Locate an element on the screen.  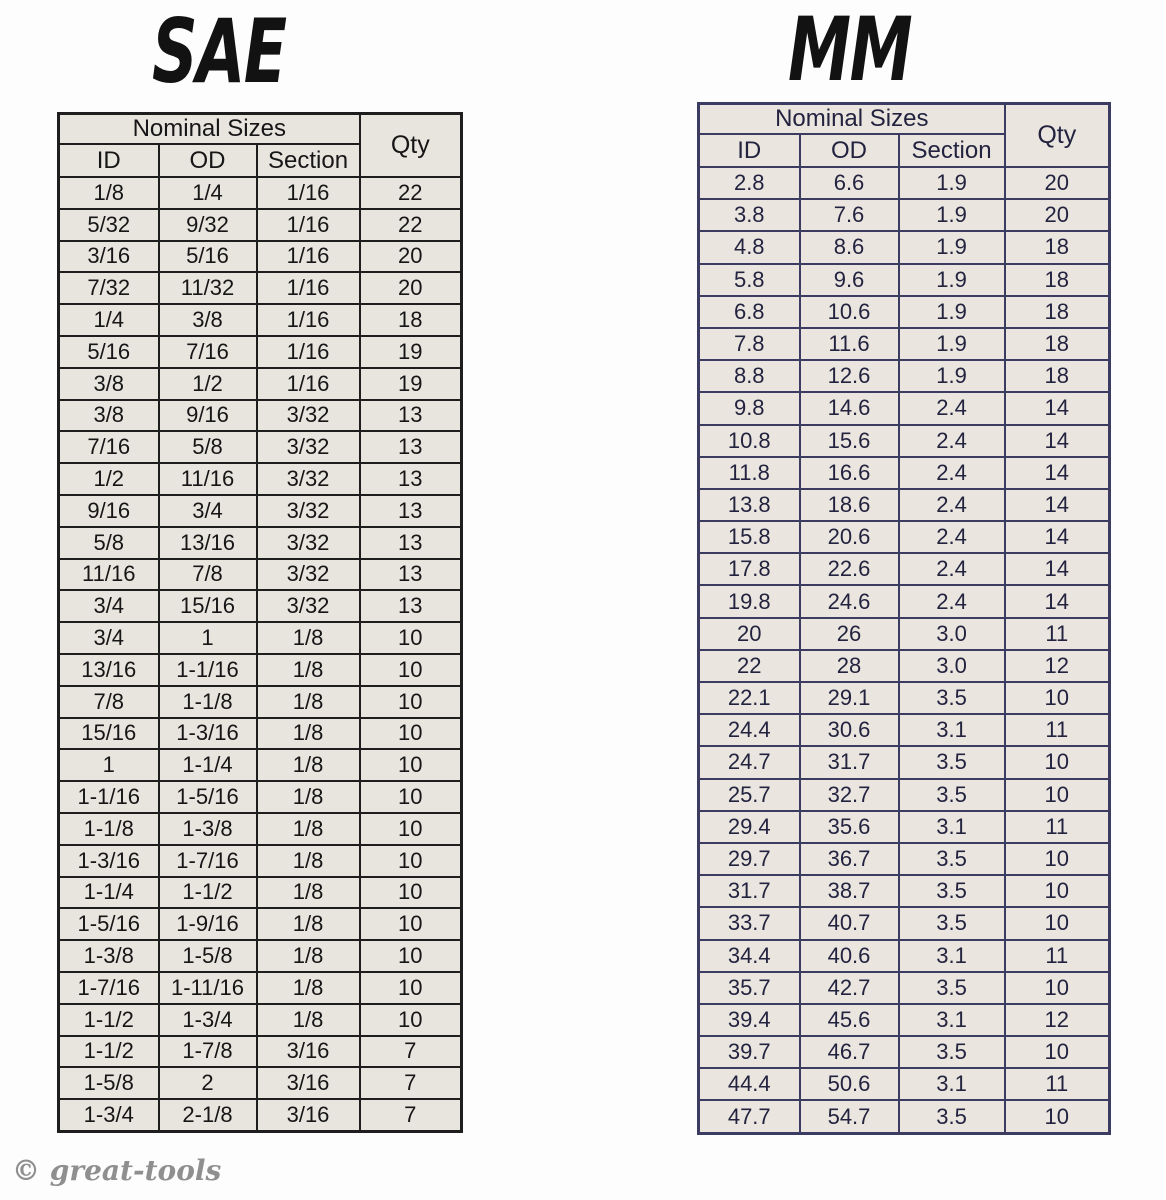
data-cell: 5.8 is located at coordinates (749, 279).